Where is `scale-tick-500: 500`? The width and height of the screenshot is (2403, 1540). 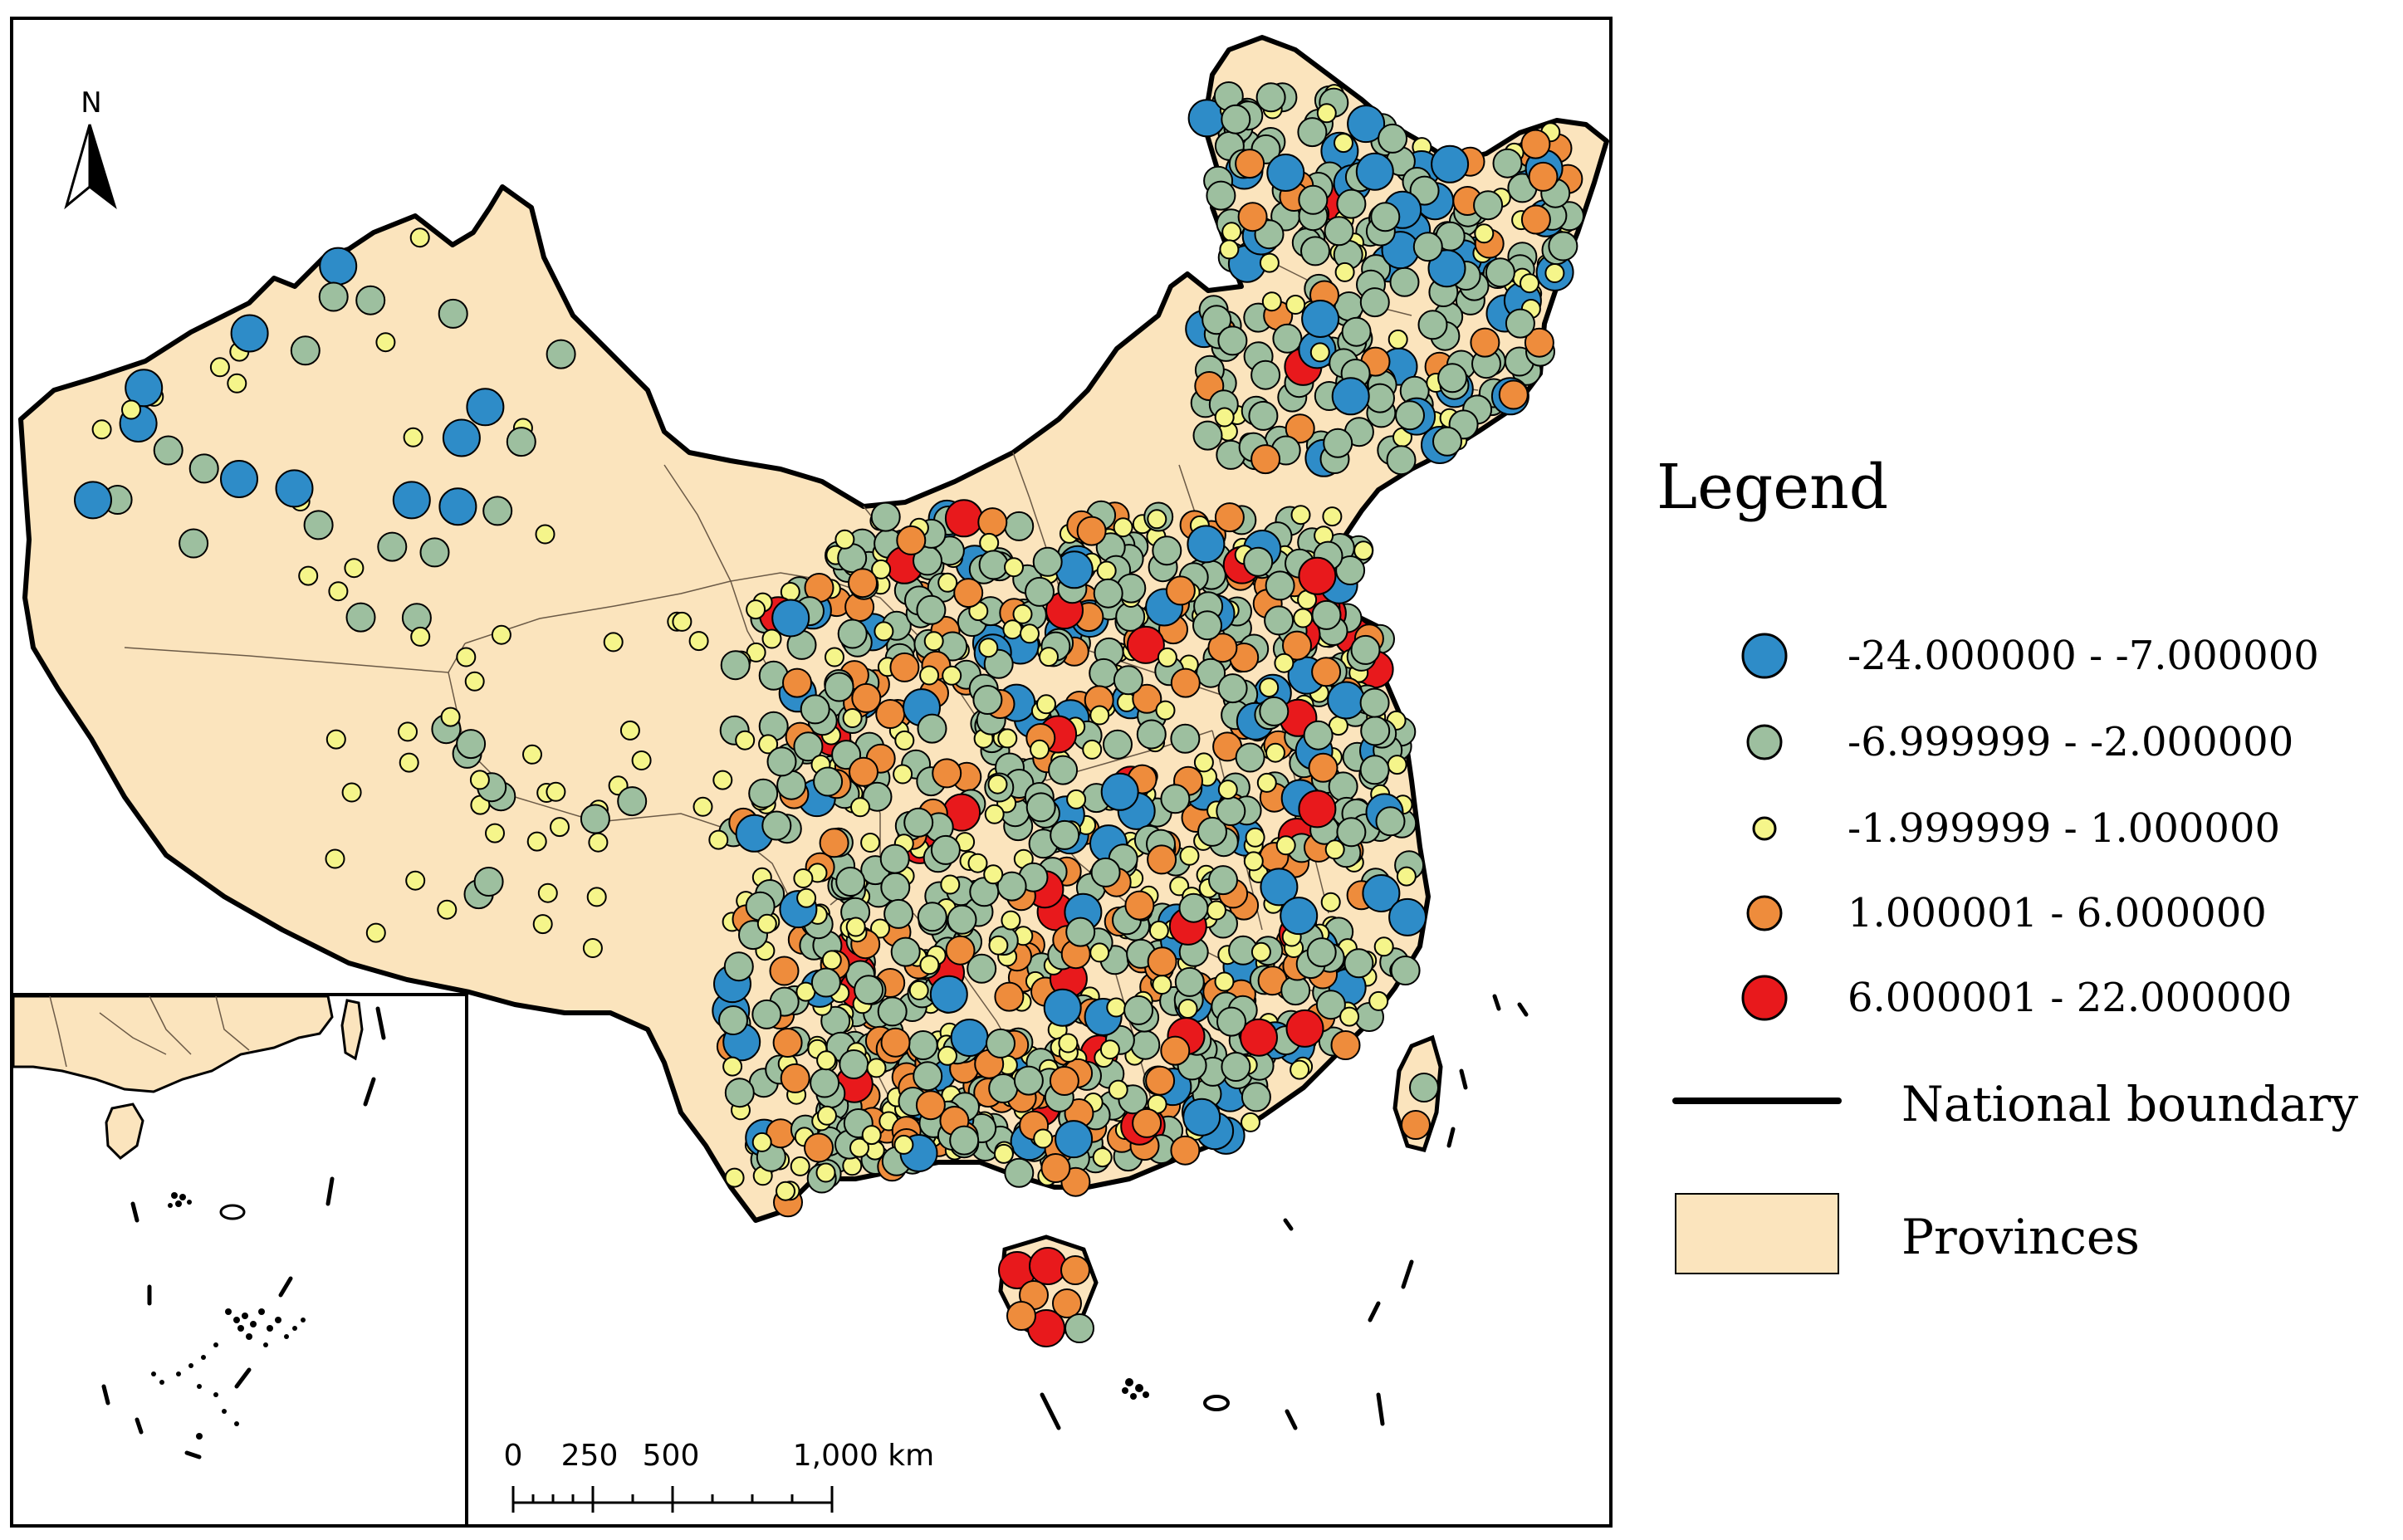 scale-tick-500: 500 is located at coordinates (671, 1456).